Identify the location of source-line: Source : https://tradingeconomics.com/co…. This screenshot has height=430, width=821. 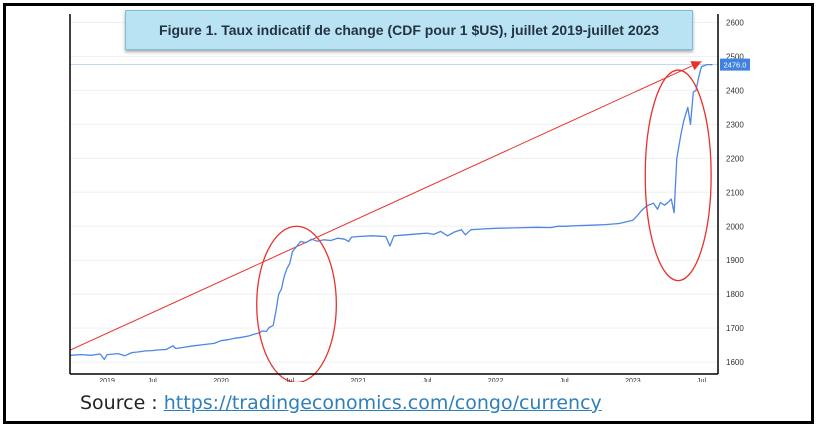
(341, 403).